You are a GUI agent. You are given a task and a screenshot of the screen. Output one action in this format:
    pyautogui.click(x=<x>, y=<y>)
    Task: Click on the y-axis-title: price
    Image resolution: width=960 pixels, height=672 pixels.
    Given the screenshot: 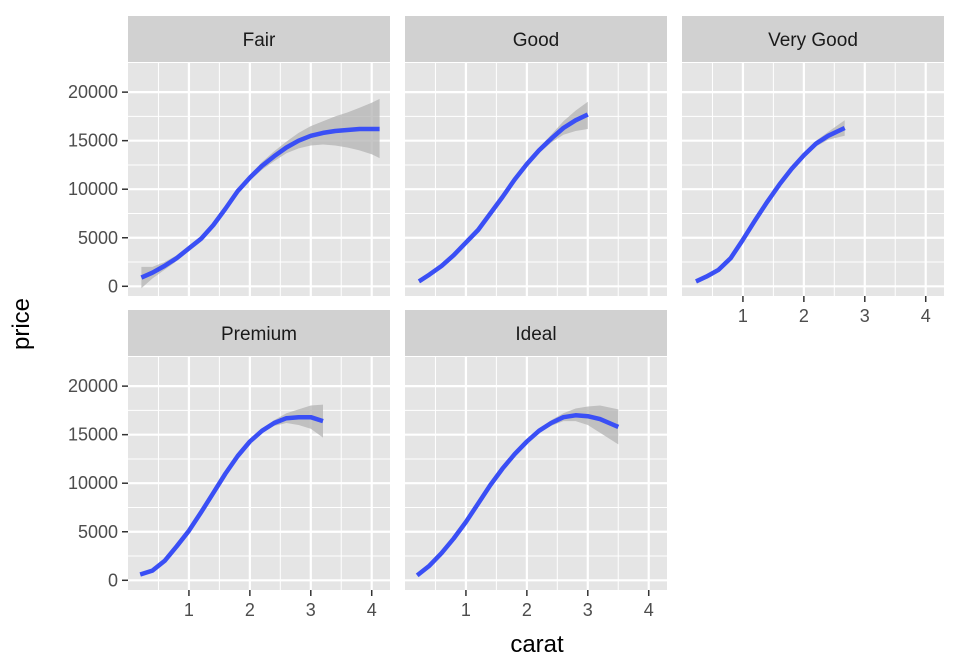 What is the action you would take?
    pyautogui.click(x=21, y=324)
    